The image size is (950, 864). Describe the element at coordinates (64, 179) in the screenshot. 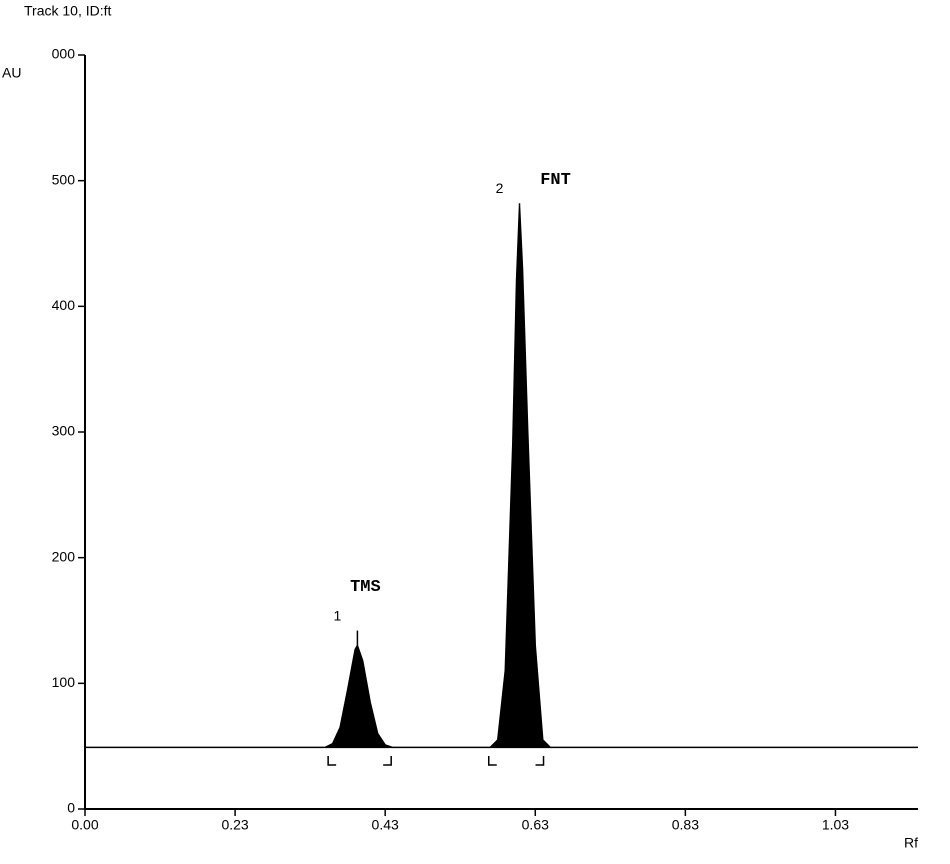

I see `y-tick-label: 500` at that location.